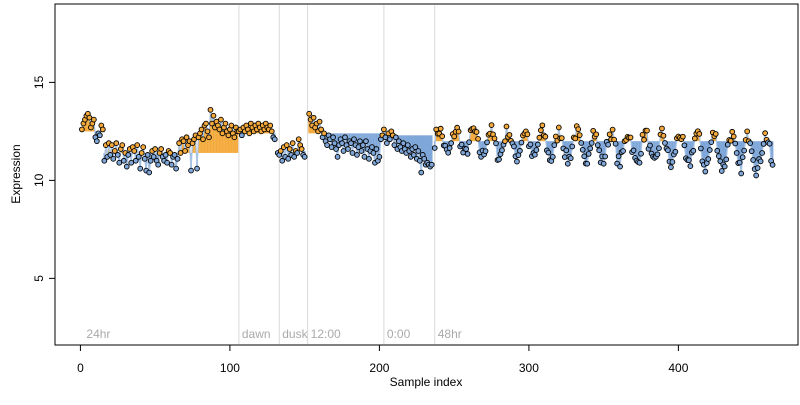 The height and width of the screenshot is (405, 800). Describe the element at coordinates (678, 368) in the screenshot. I see `x-tick-label: 400` at that location.